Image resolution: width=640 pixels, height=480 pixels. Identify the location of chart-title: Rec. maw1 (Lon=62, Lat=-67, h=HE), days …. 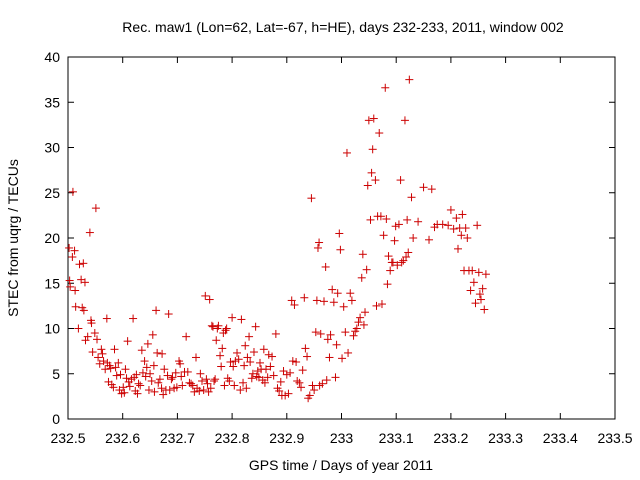
(343, 27).